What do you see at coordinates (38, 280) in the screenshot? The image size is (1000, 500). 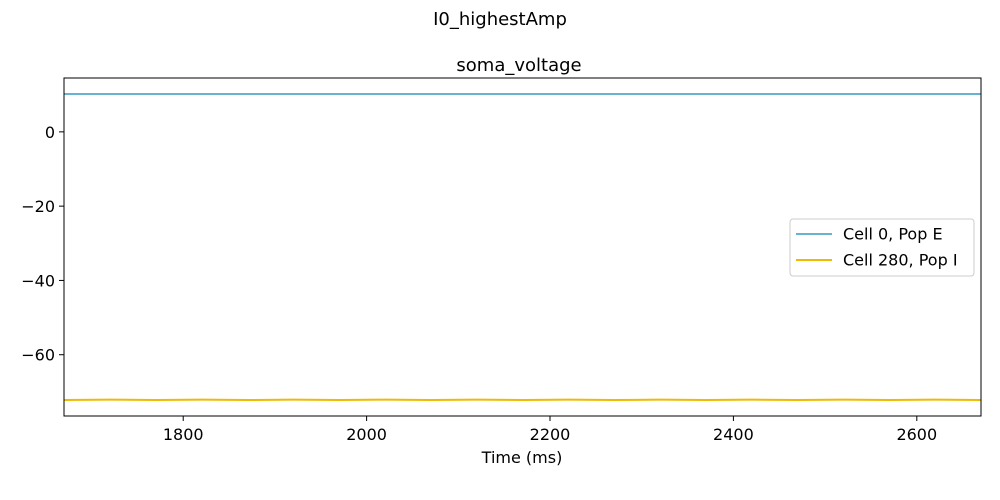 I see `y-tick-label: −40` at bounding box center [38, 280].